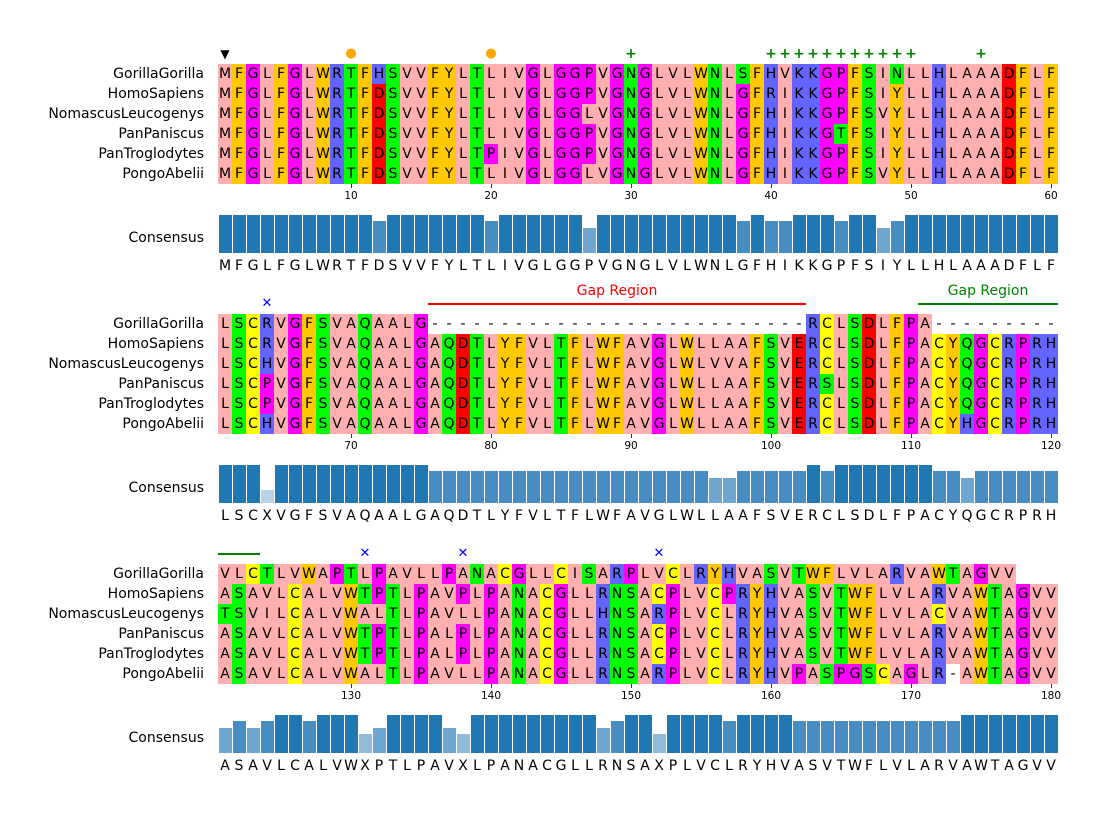  Describe the element at coordinates (799, 266) in the screenshot. I see `consensus-residue: K` at that location.